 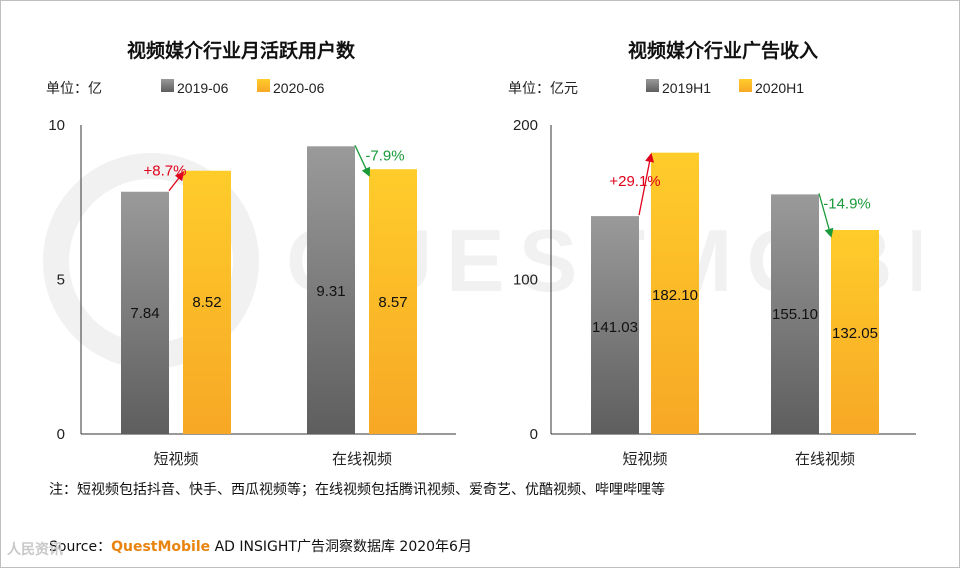 What do you see at coordinates (35, 550) in the screenshot?
I see `corner-logo: 人民资讯` at bounding box center [35, 550].